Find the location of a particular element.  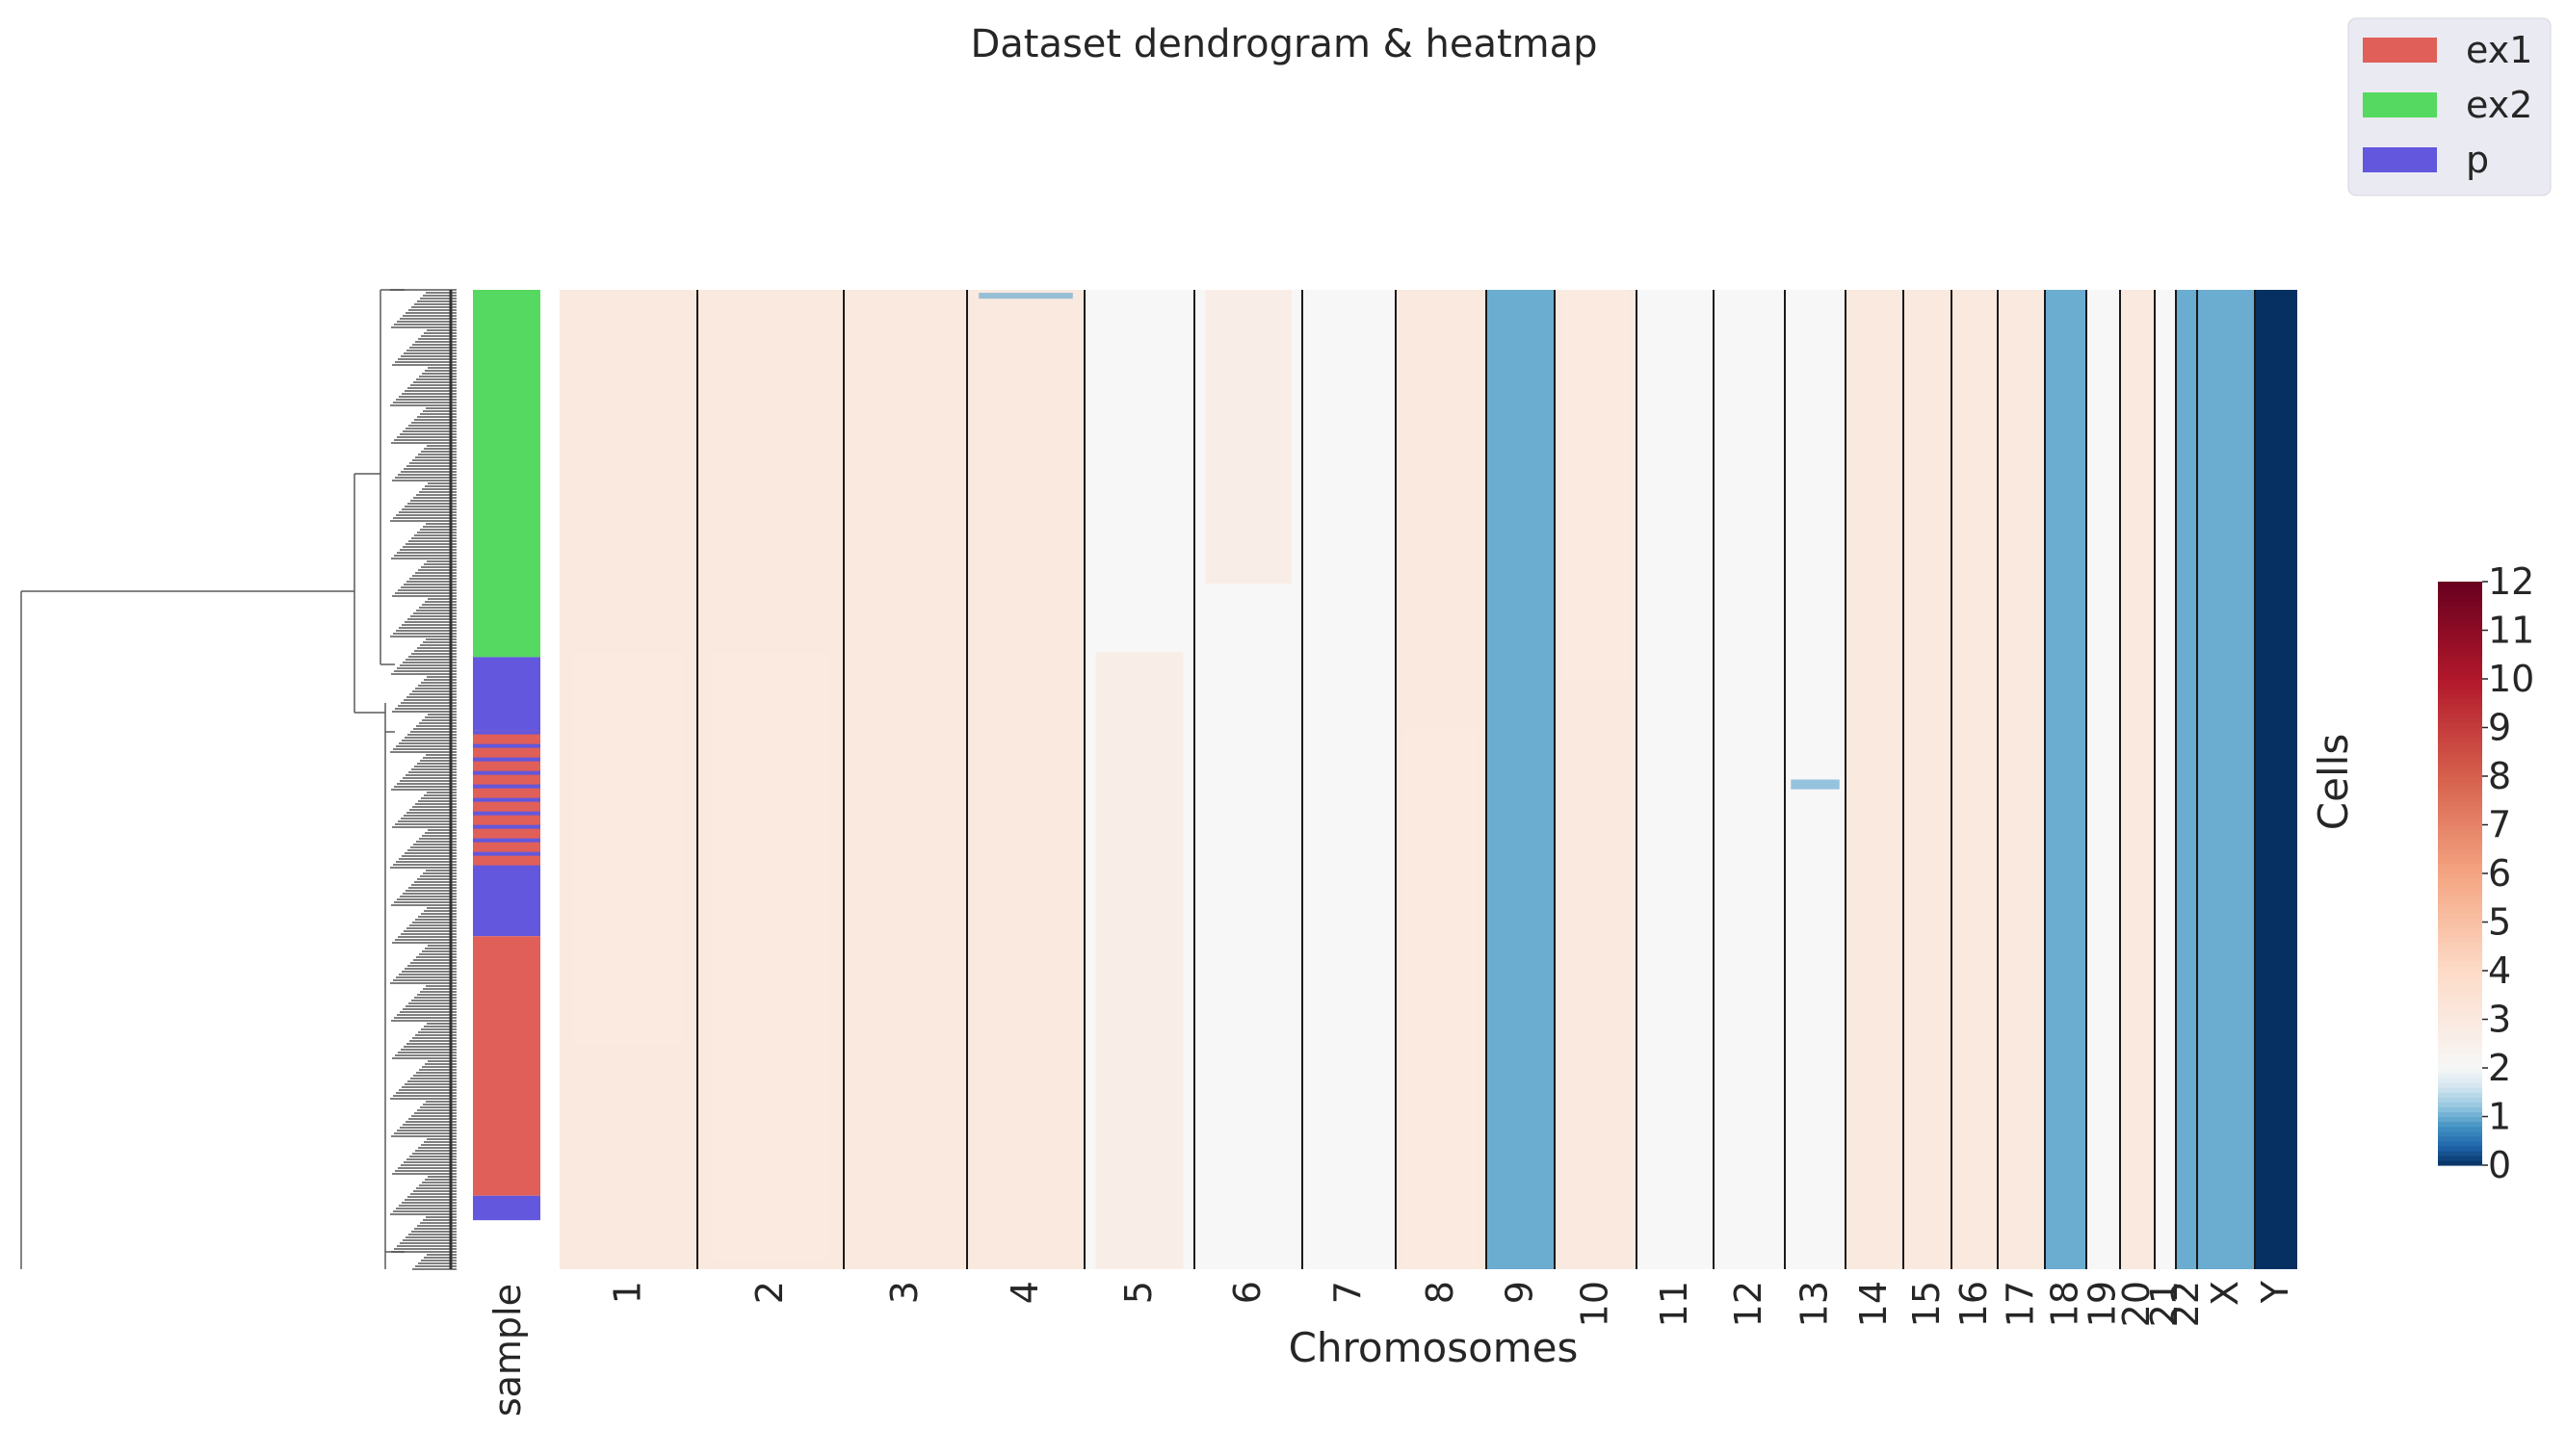

legend-label-ex2: ex2 is located at coordinates (2499, 105).